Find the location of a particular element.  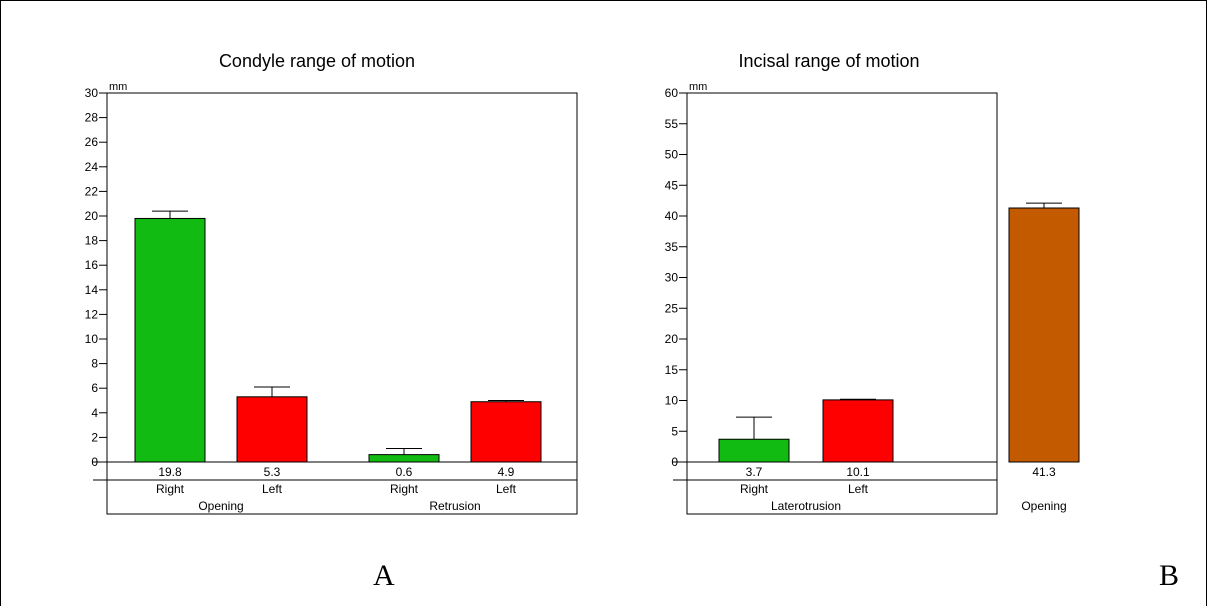

value-label: 10.1 is located at coordinates (858, 472).